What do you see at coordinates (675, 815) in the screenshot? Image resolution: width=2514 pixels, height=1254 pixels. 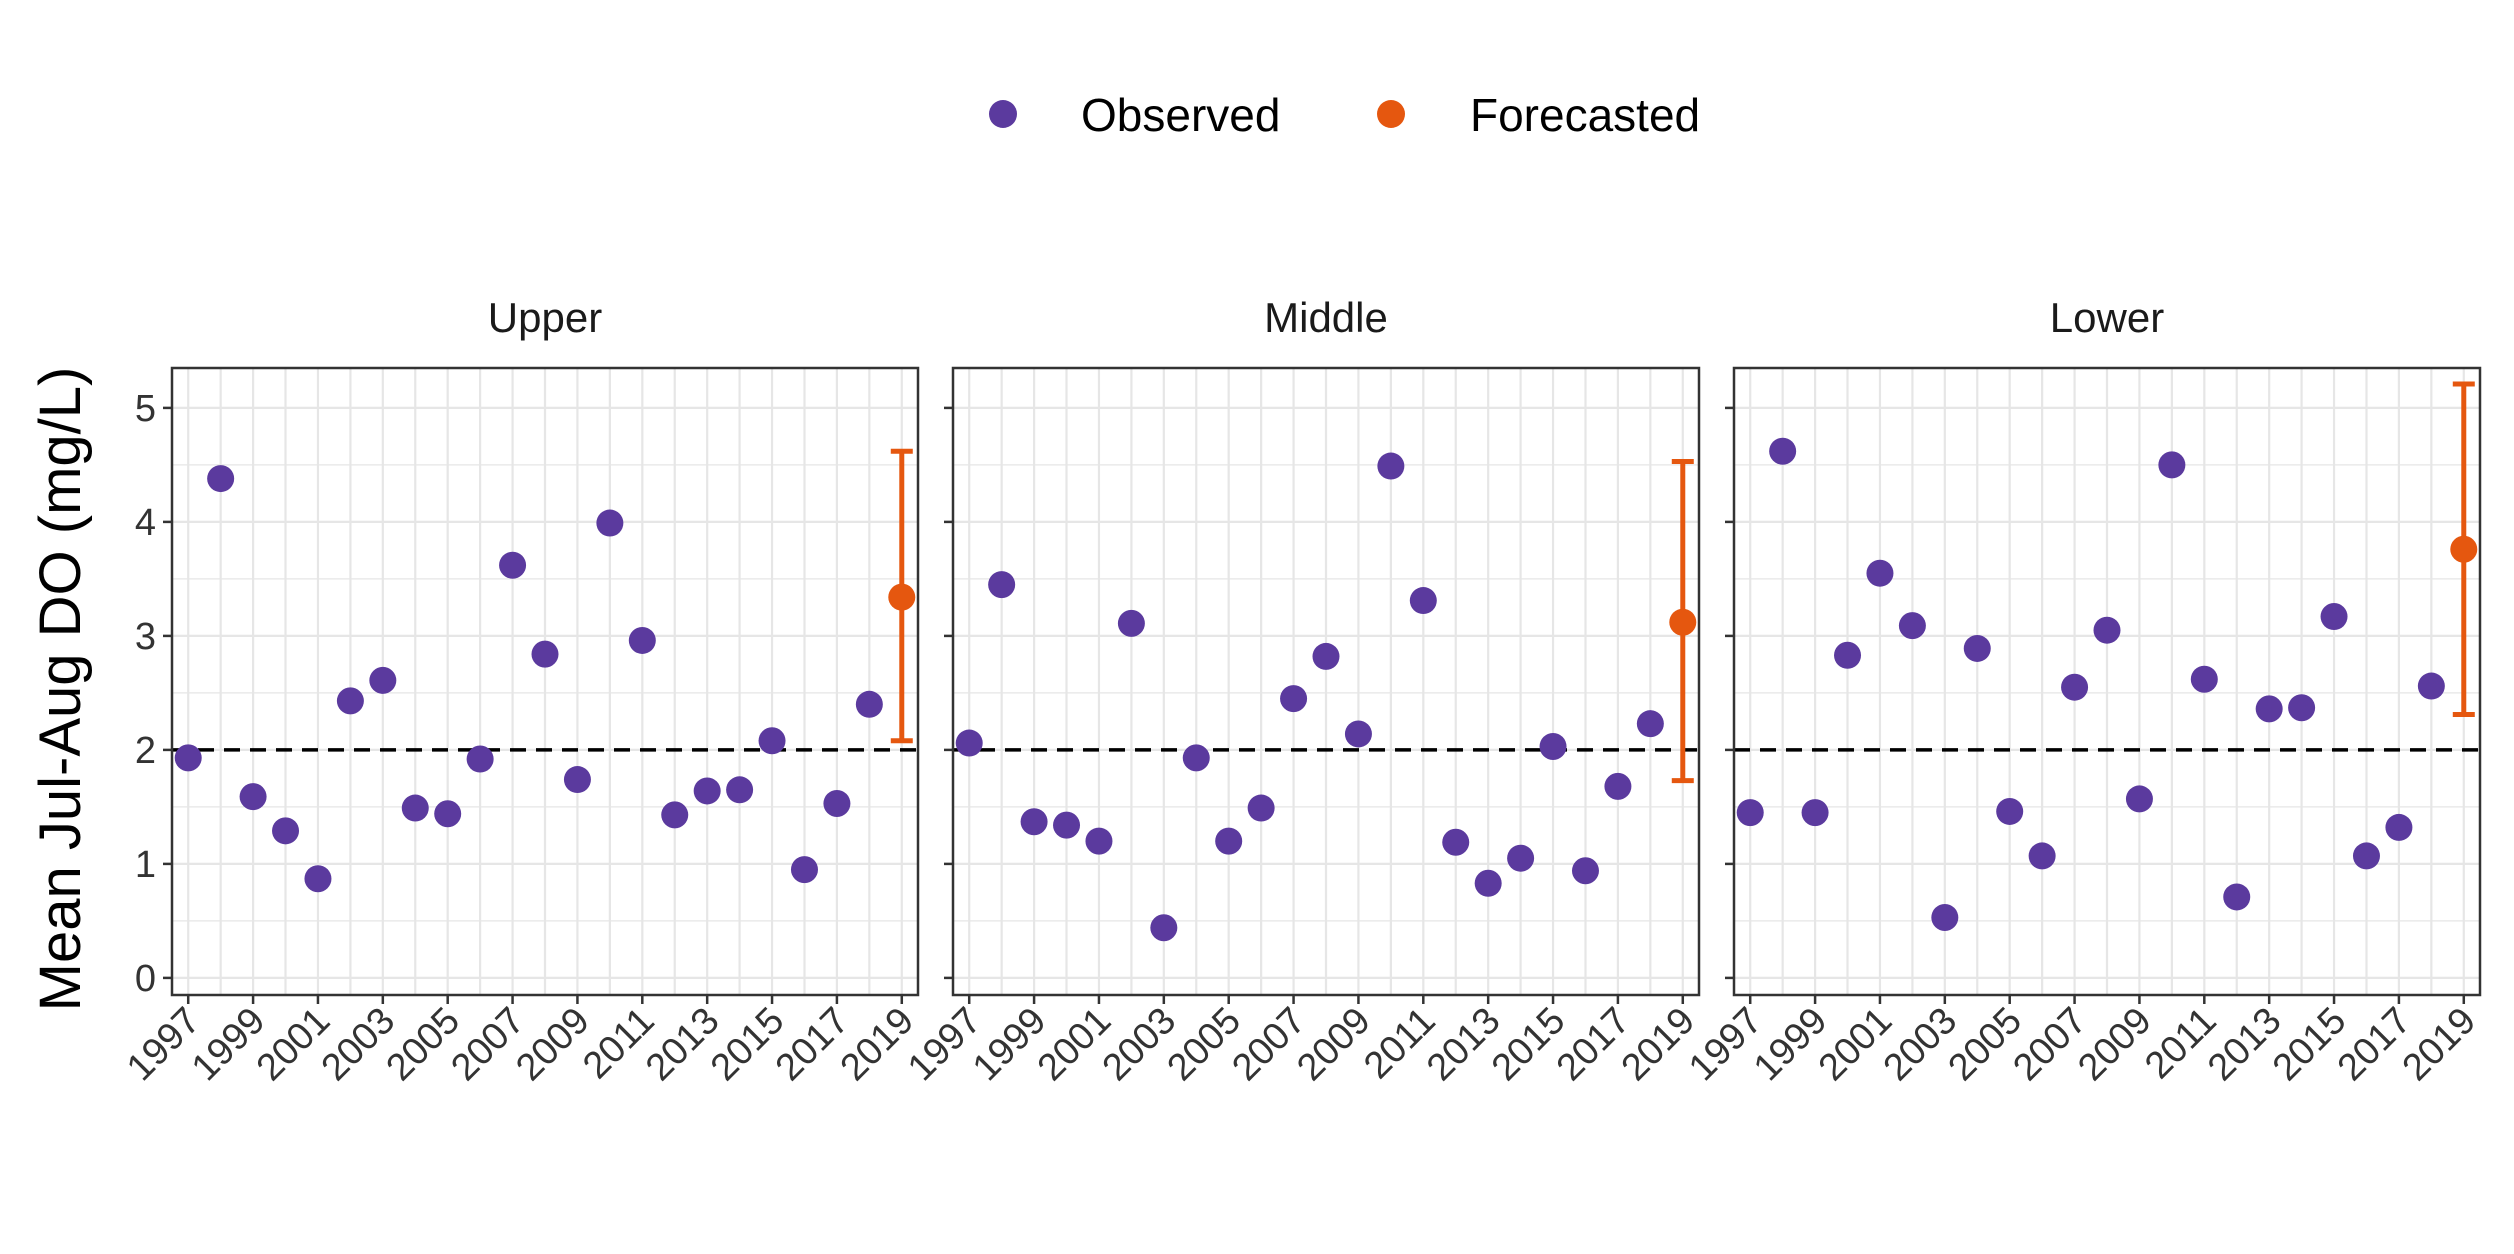 I see `observed-point-upper-2012` at bounding box center [675, 815].